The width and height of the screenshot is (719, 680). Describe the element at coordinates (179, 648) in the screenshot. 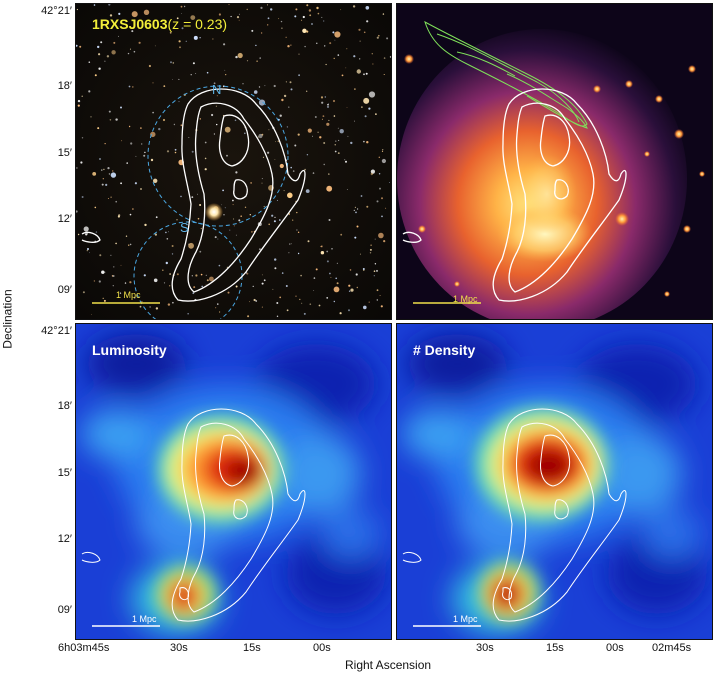

I see `xtick-left-2: 30s` at that location.